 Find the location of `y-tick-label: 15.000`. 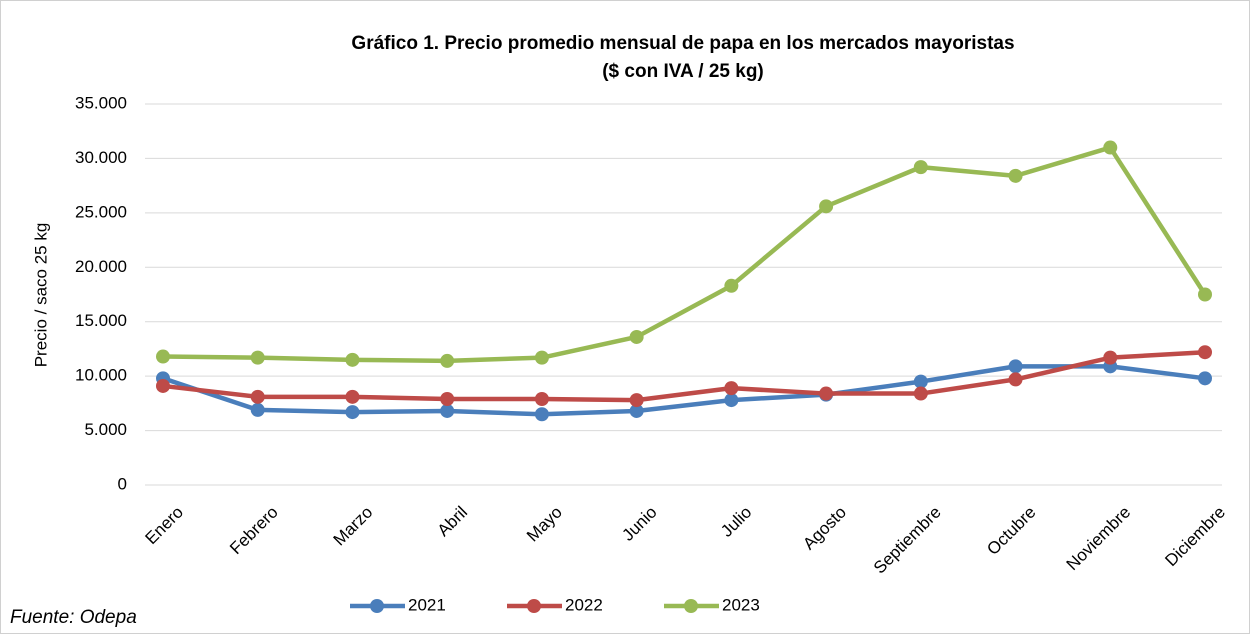

y-tick-label: 15.000 is located at coordinates (101, 320).